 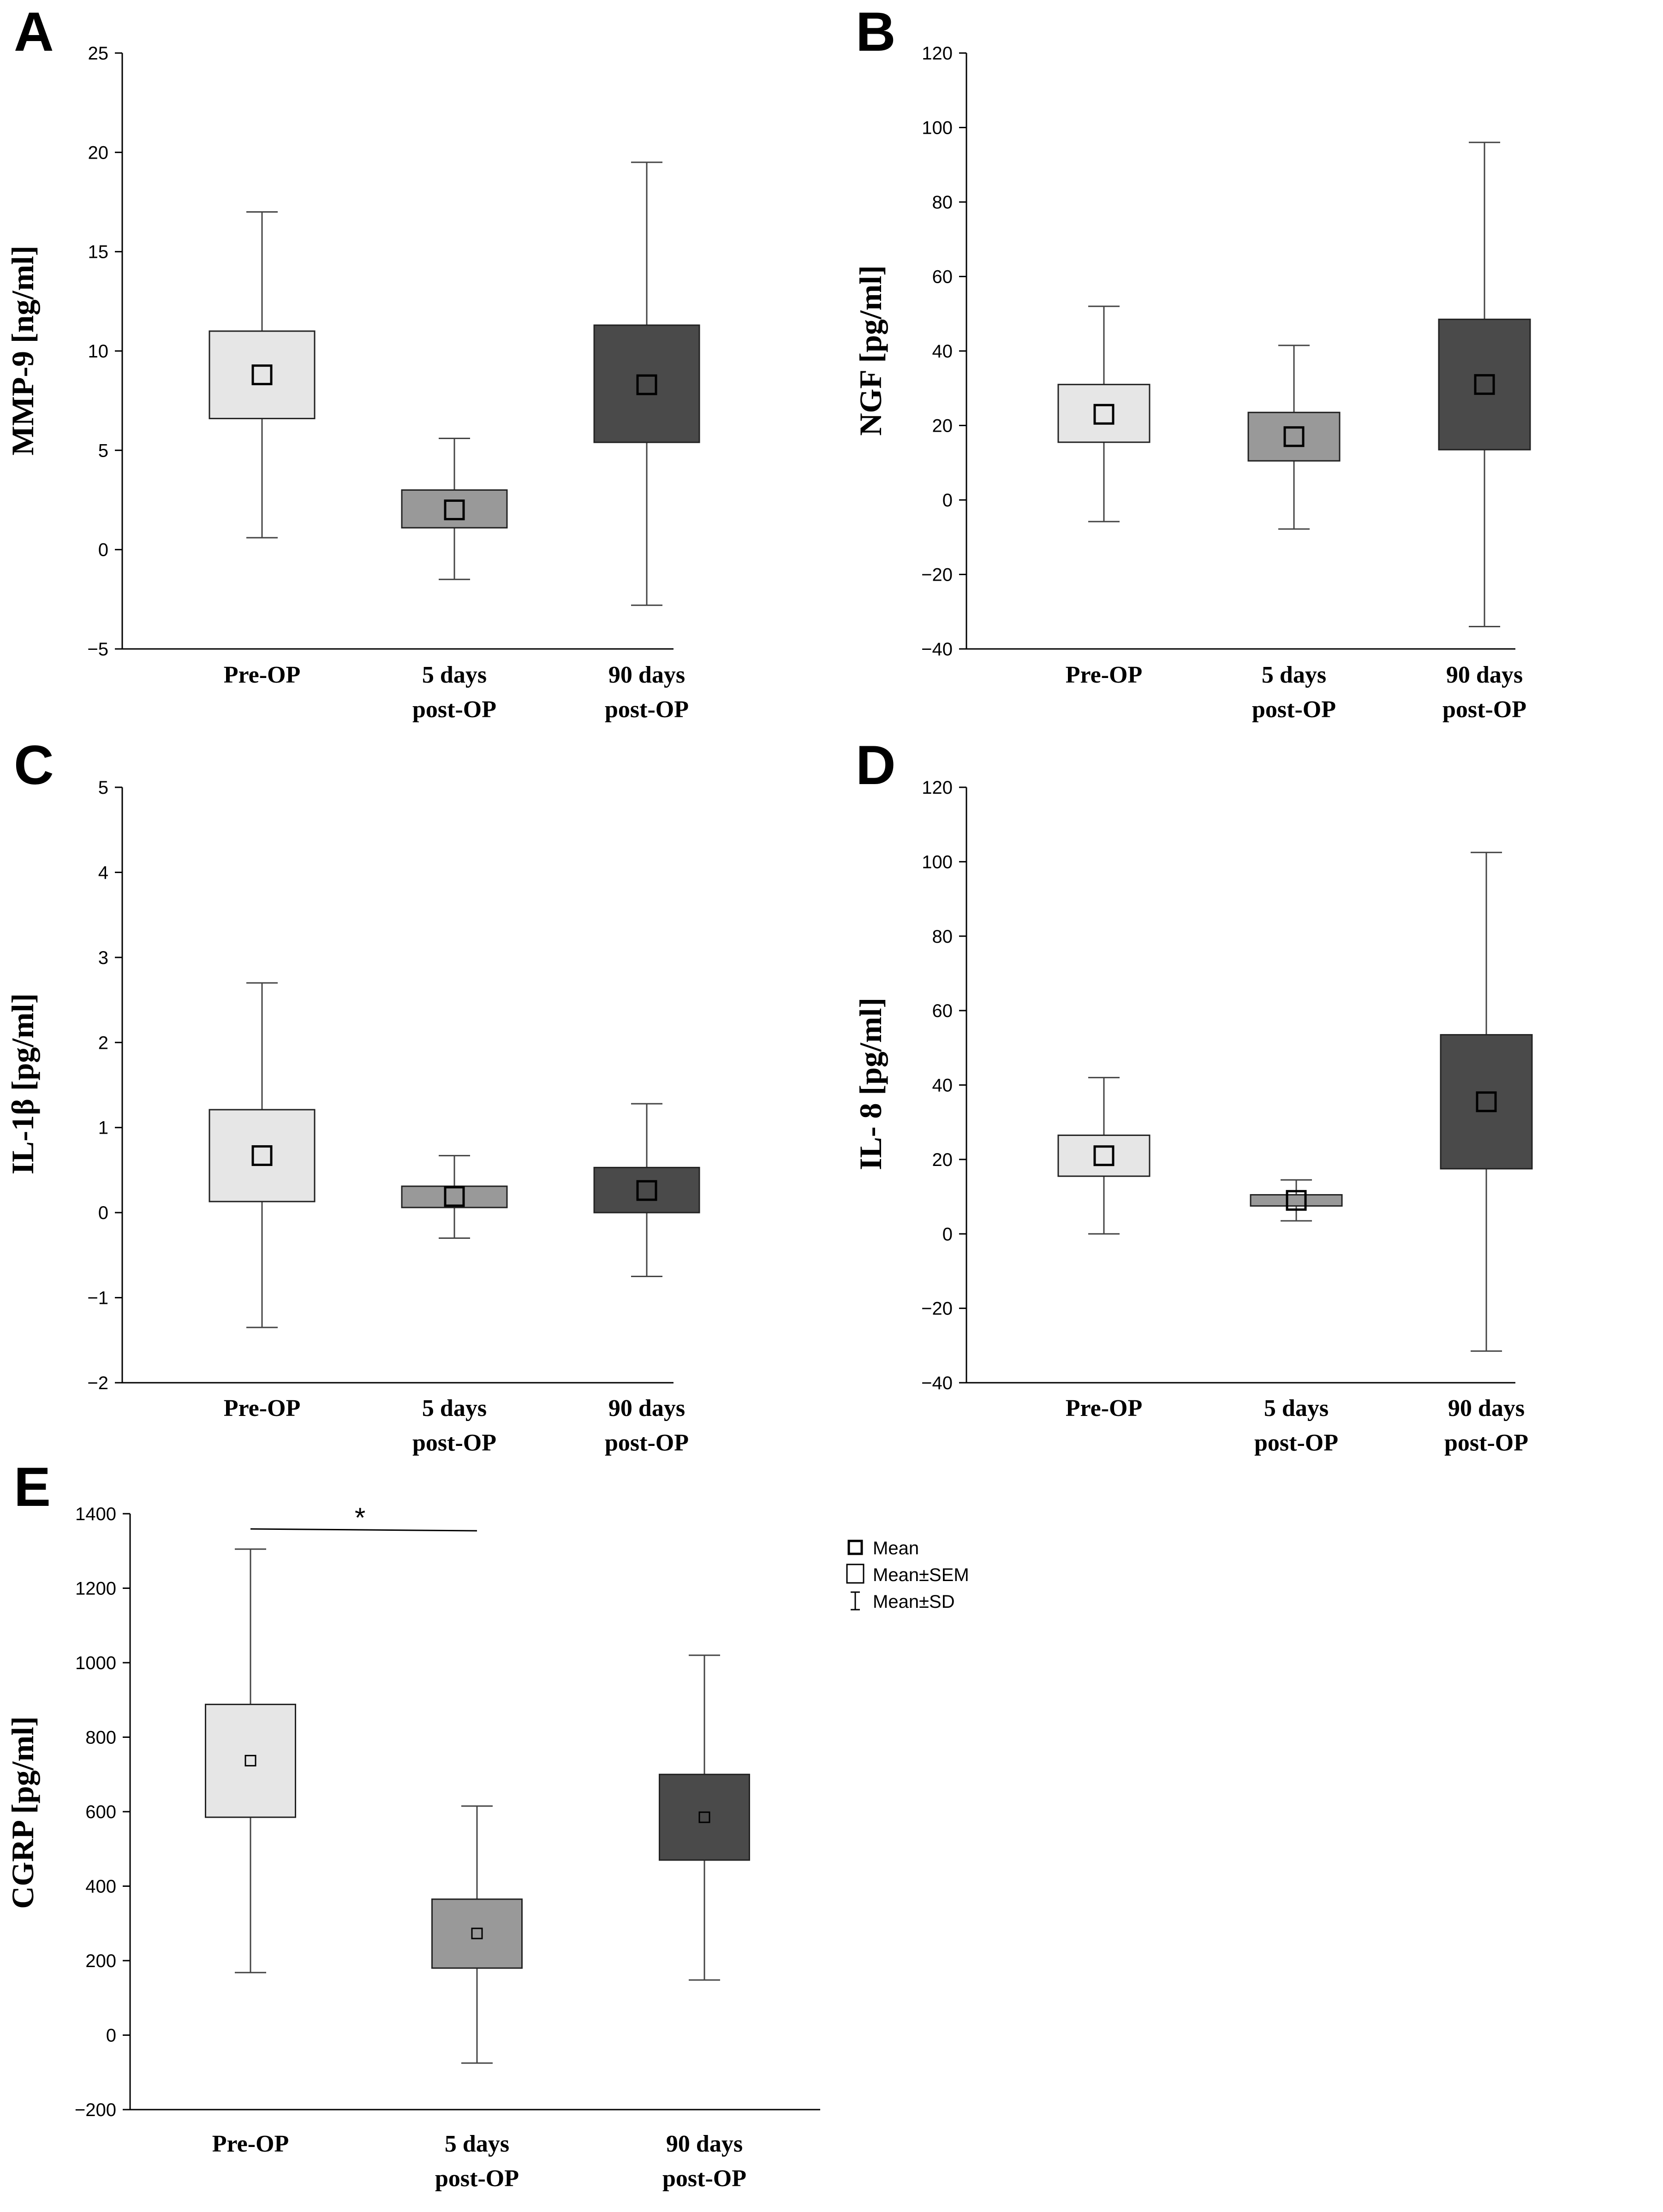 What do you see at coordinates (360, 1517) in the screenshot?
I see `panel-e-significance-label: *` at bounding box center [360, 1517].